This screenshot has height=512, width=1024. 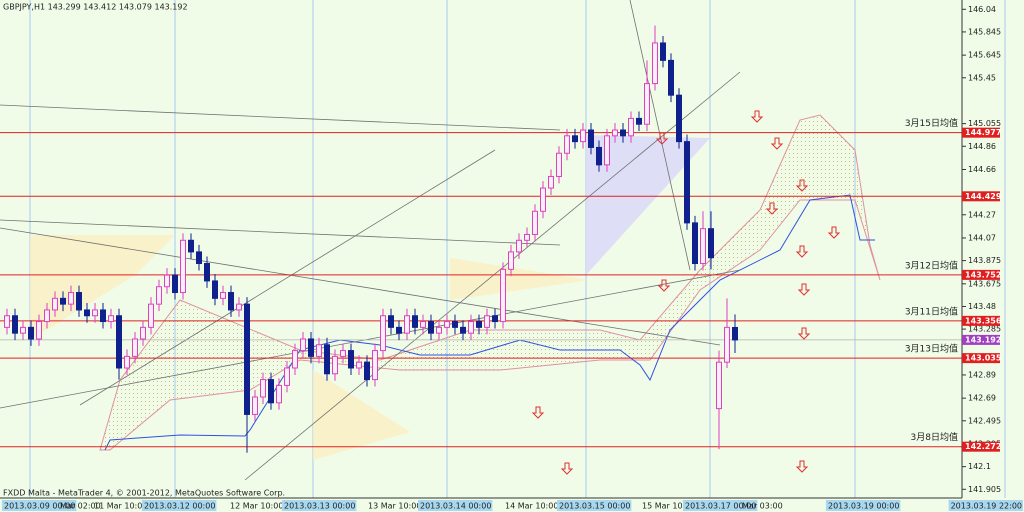 What do you see at coordinates (394, 506) in the screenshot?
I see `x-tick-label: 13 Mar 10:00` at bounding box center [394, 506].